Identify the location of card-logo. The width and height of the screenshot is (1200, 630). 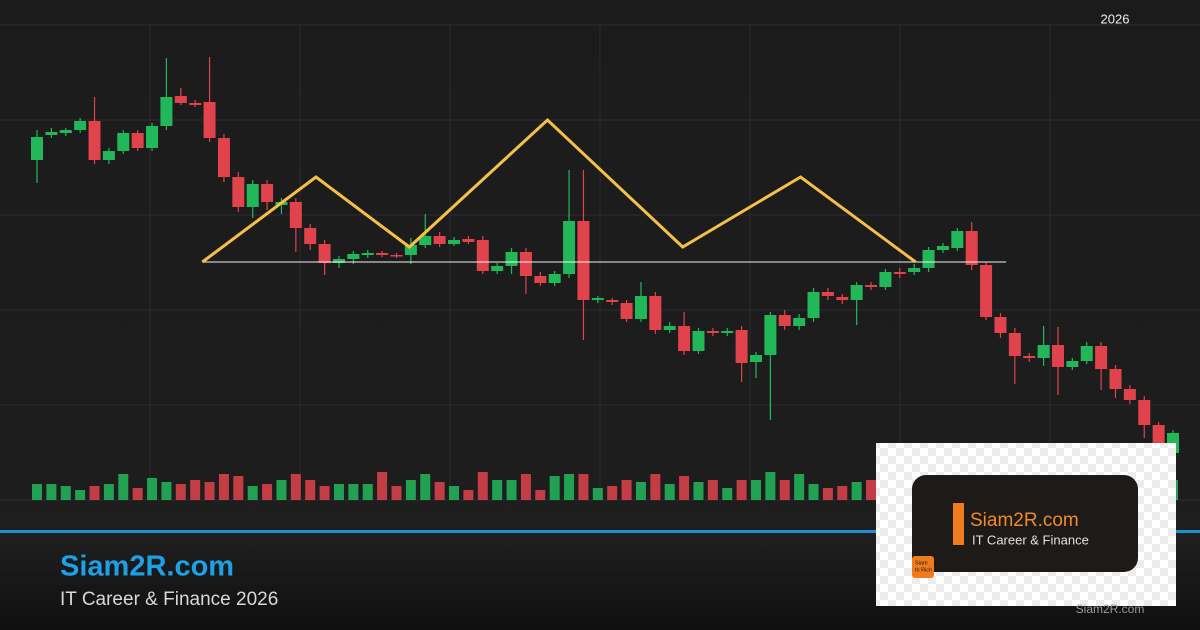
(923, 567).